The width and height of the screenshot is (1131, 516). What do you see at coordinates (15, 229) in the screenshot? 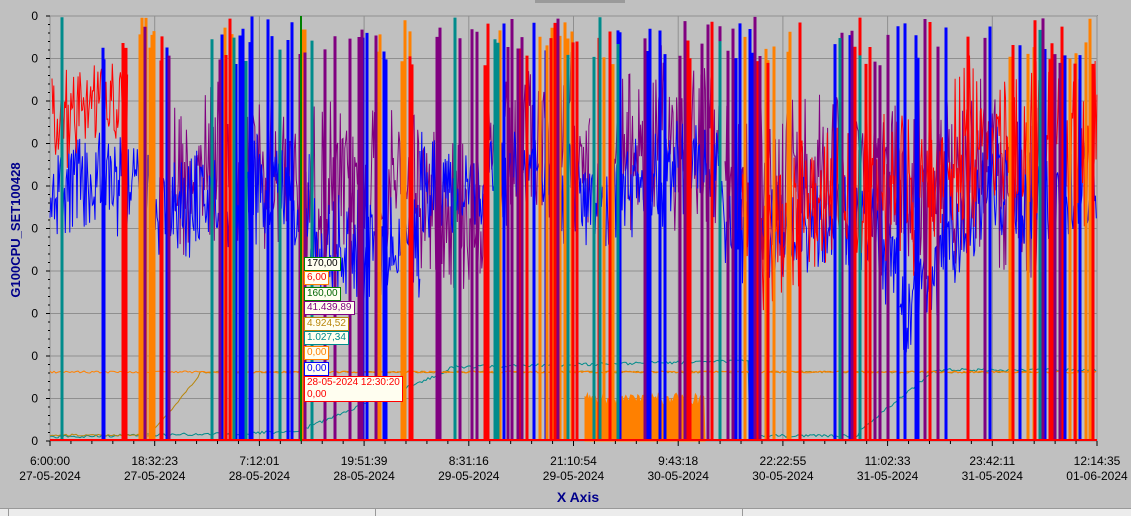
I see `y-axis-title: G100CPU_SET100428` at bounding box center [15, 229].